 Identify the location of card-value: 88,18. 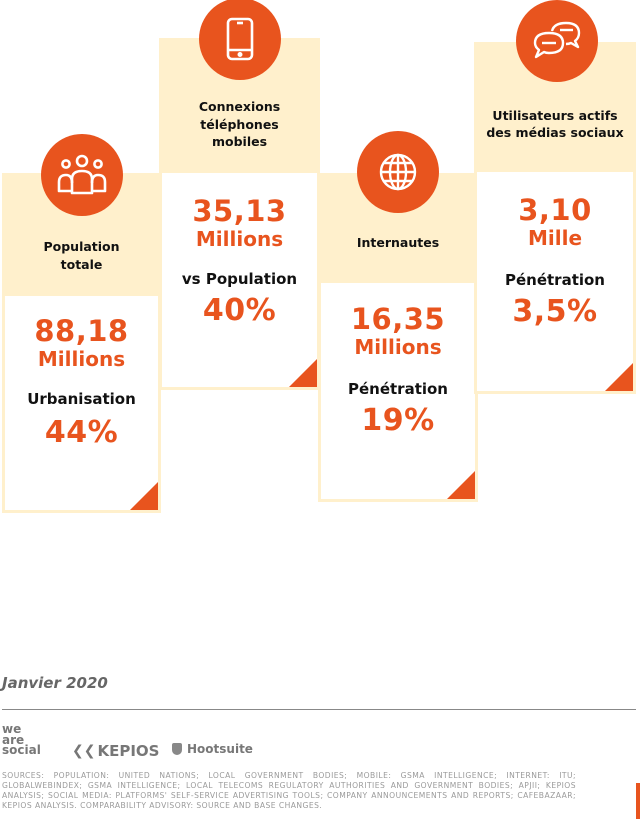
(81, 331).